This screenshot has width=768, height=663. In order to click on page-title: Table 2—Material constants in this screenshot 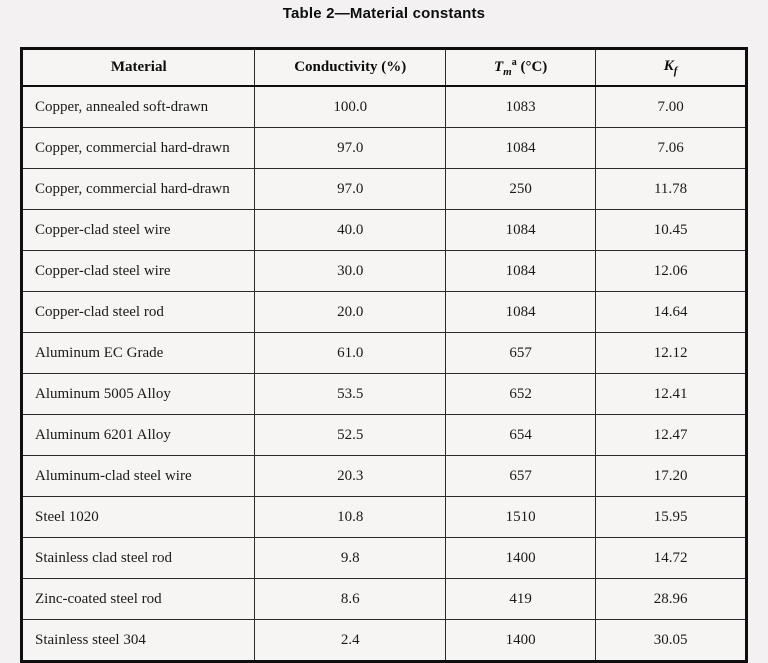, I will do `click(384, 13)`.